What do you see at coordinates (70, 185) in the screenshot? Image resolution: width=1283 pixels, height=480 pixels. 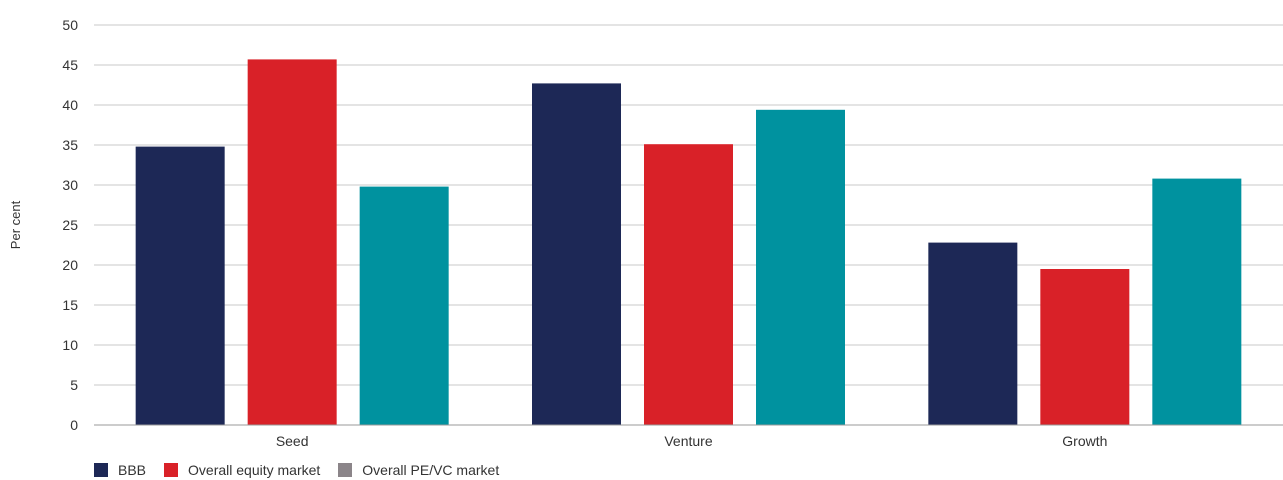 I see `y-tick-label: 30` at bounding box center [70, 185].